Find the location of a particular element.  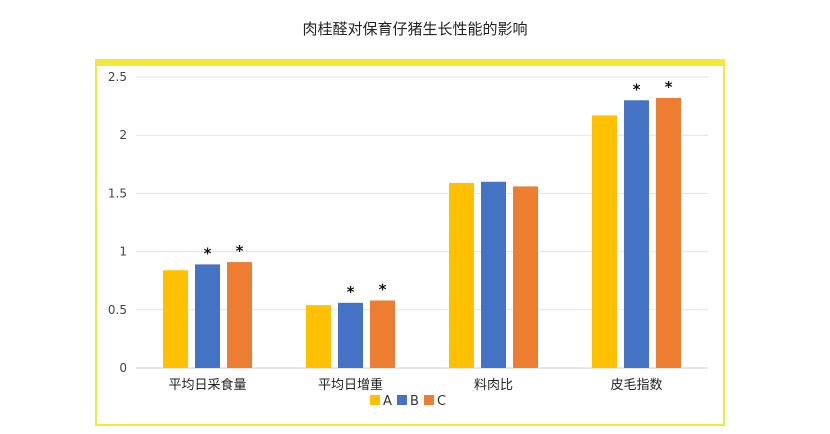

y-tick-label: 0 is located at coordinates (123, 368).